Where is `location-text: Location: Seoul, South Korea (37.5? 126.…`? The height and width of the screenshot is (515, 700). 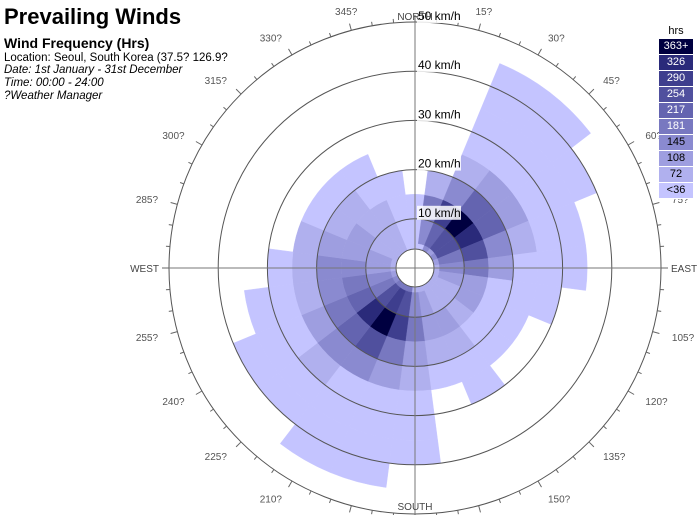
location-text: Location: Seoul, South Korea (37.5? 126.… is located at coordinates (116, 58).